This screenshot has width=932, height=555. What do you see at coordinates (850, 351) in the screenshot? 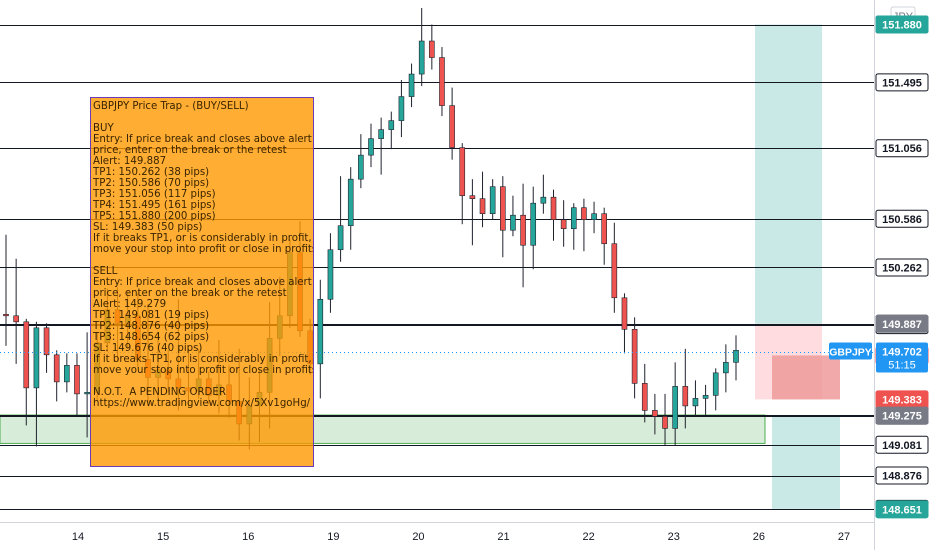
I see `symbol-tag: GBPJPY` at bounding box center [850, 351].